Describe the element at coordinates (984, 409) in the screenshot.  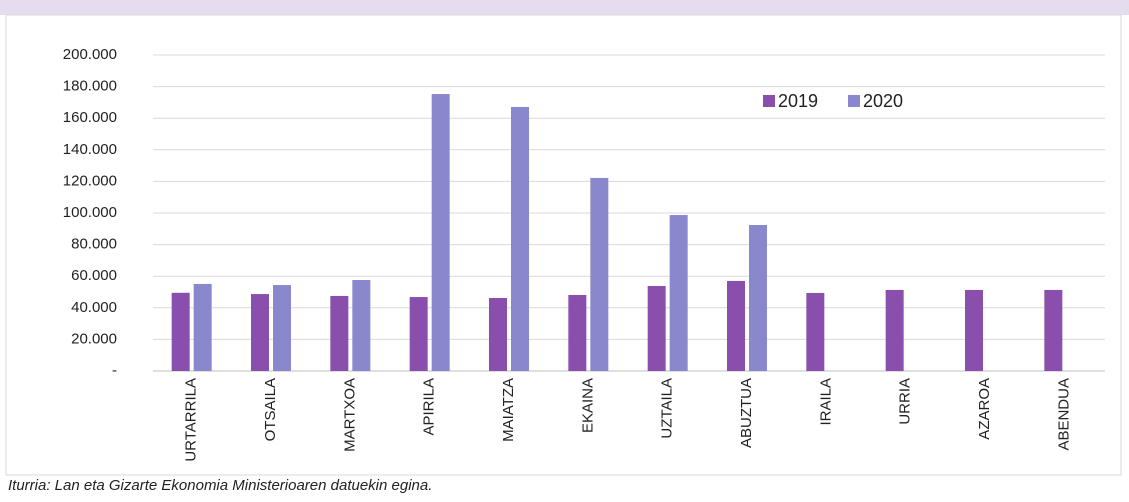
I see `x-tick-label: AZAROA` at that location.